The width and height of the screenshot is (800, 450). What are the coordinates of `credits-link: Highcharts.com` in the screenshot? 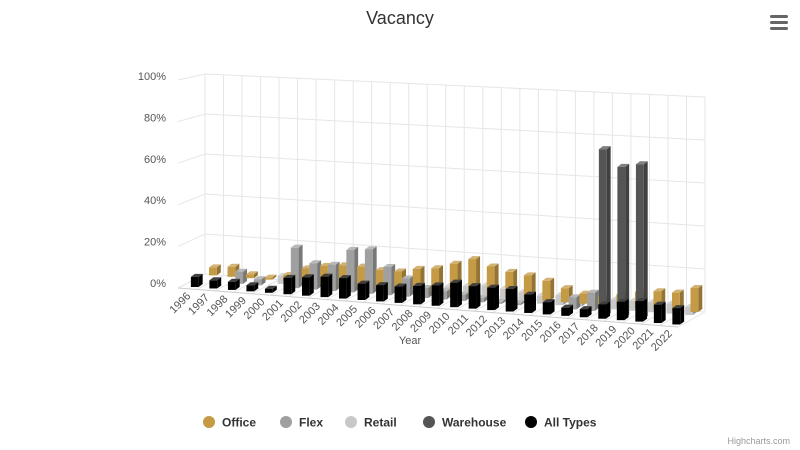 It's located at (758, 441).